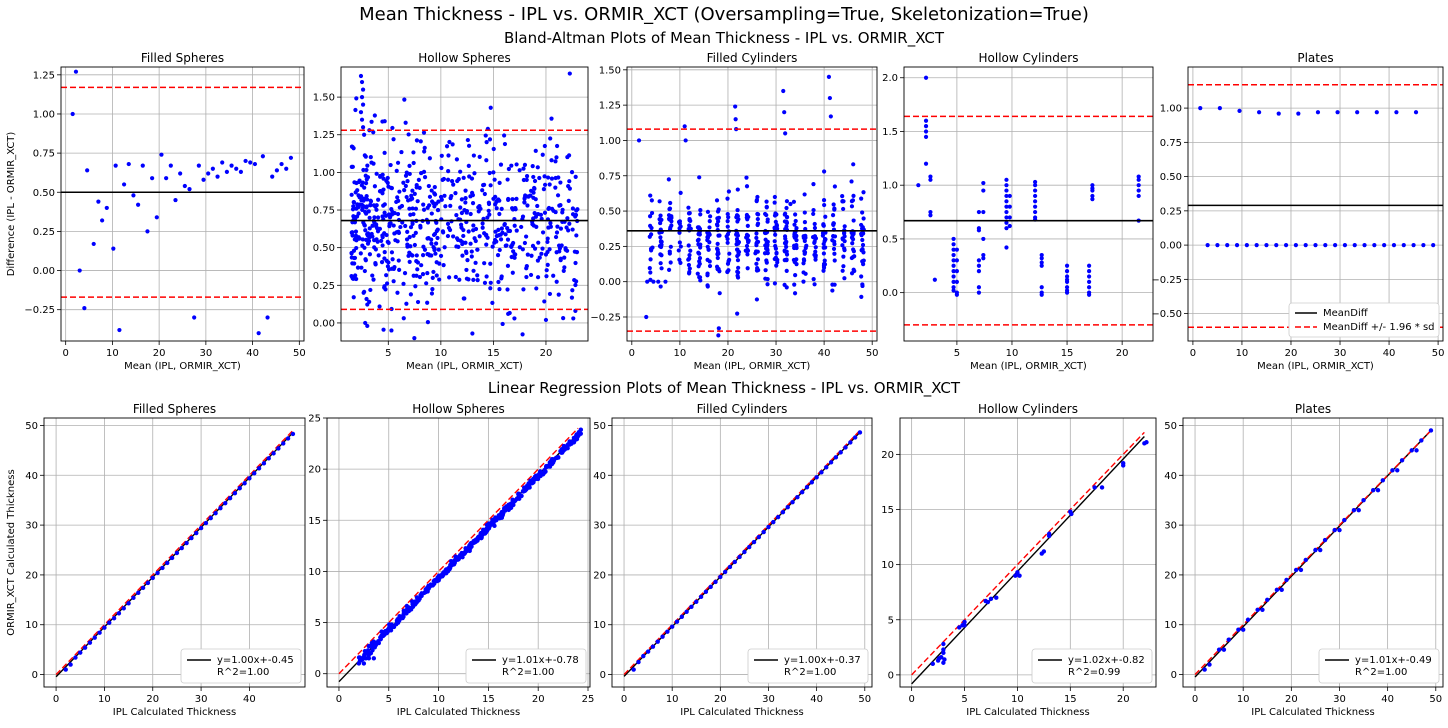 Image resolution: width=1448 pixels, height=728 pixels. I want to click on y-tick-label: 30, so click(1170, 526).